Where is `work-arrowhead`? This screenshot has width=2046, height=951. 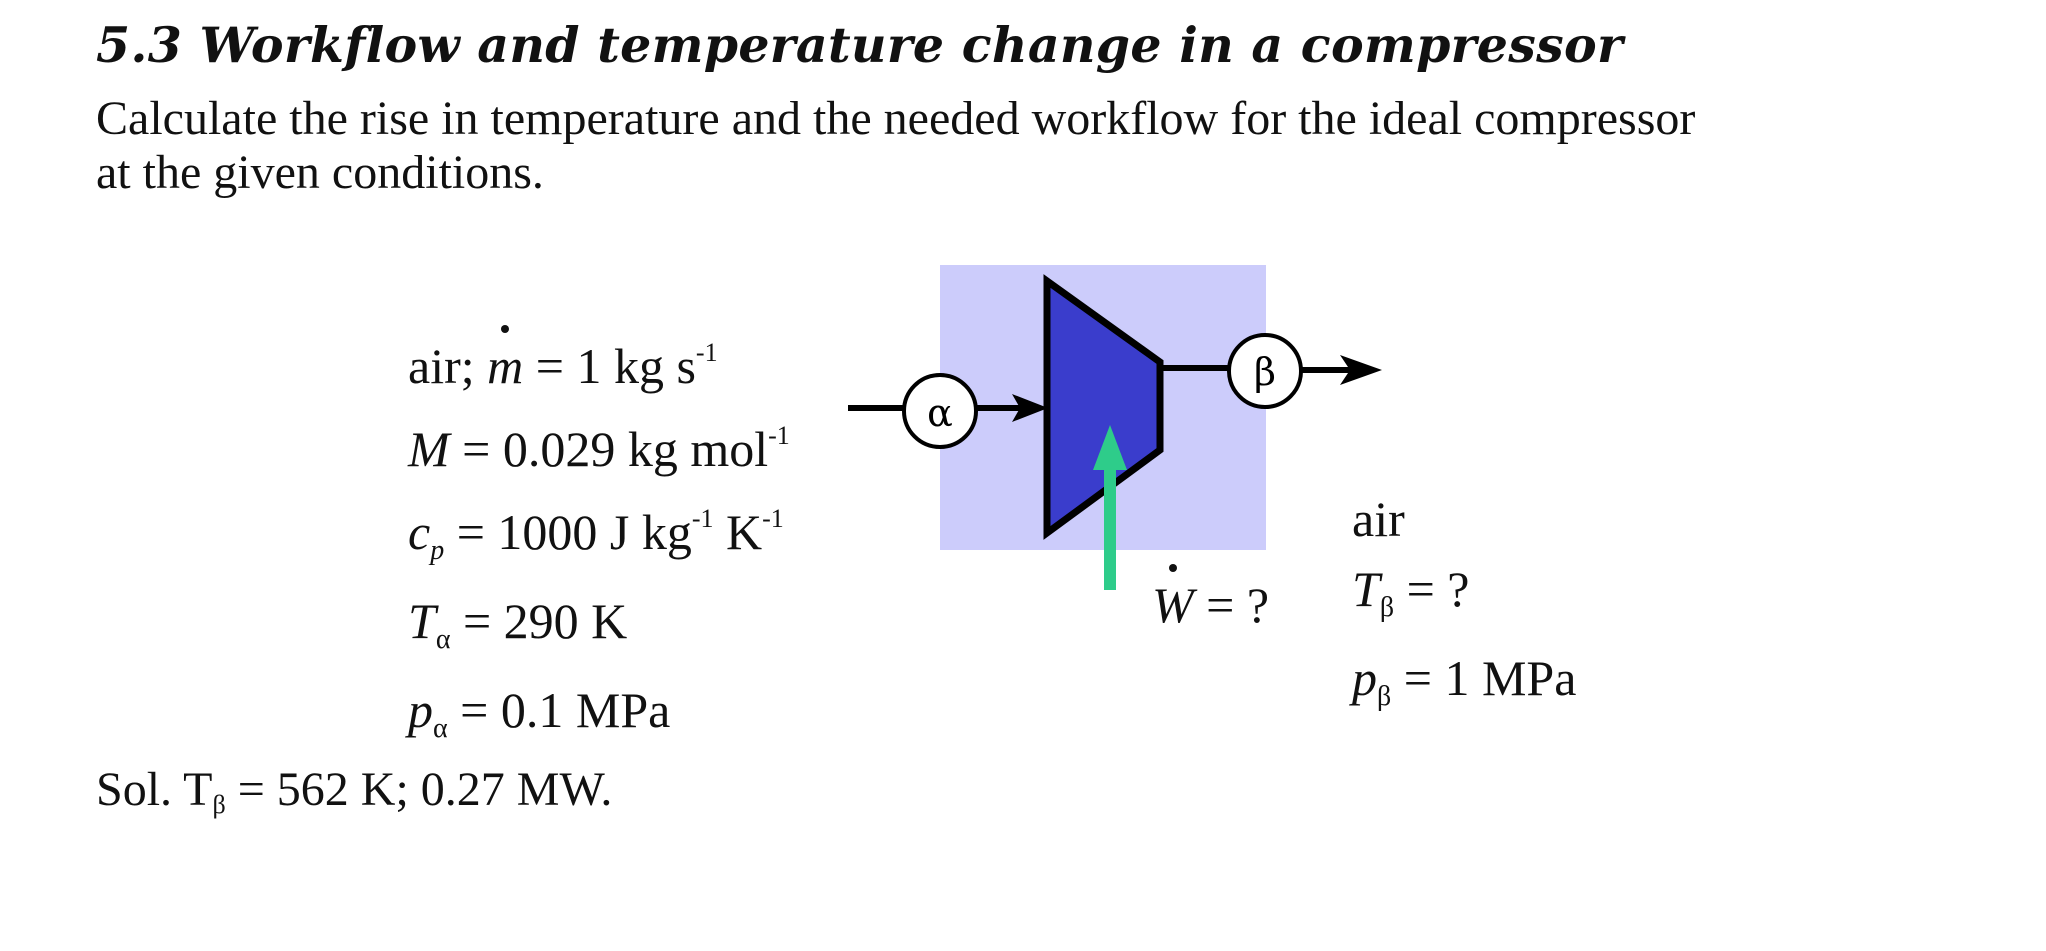
work-arrowhead is located at coordinates (1110, 447).